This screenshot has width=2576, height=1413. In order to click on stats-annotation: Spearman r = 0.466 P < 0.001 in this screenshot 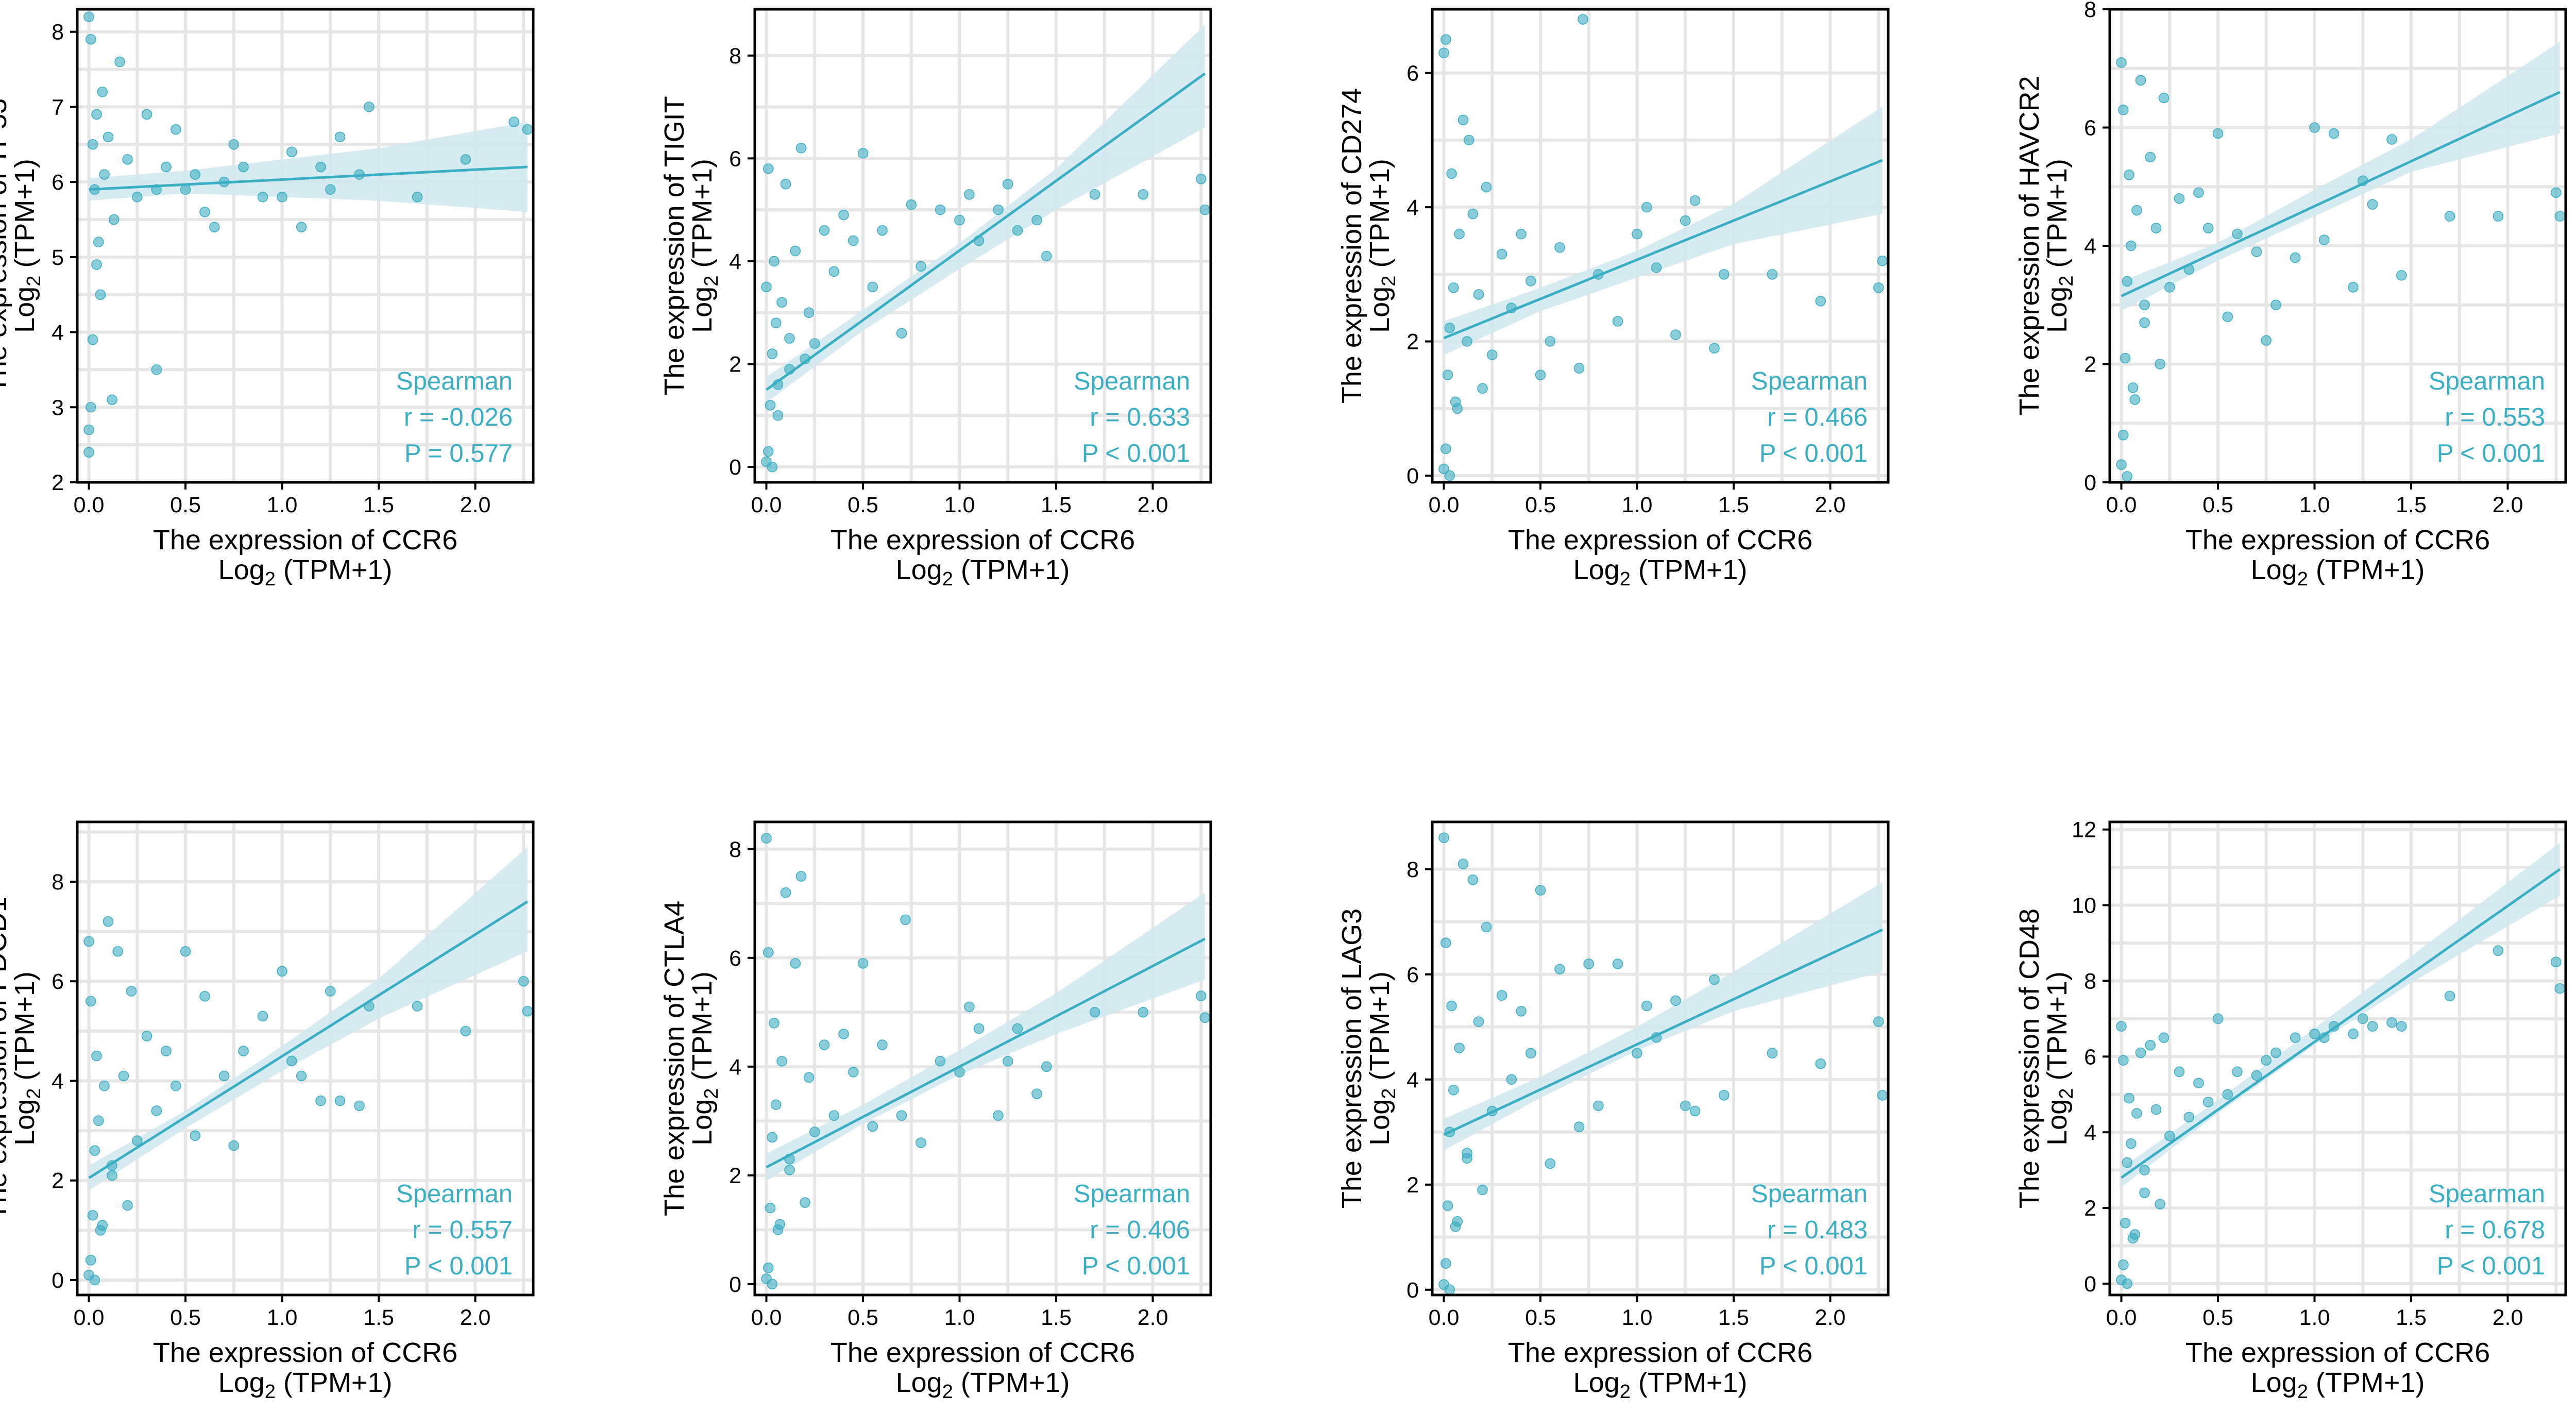, I will do `click(1809, 417)`.